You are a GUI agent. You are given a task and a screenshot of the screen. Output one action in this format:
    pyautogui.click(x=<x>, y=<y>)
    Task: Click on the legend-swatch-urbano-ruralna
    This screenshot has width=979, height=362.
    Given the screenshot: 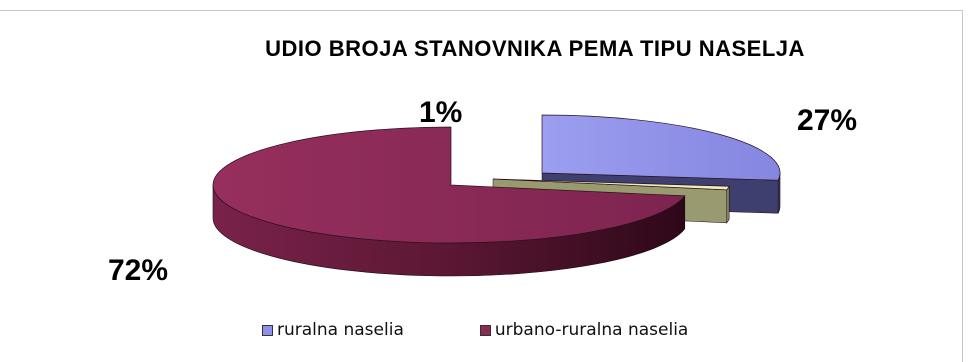 What is the action you would take?
    pyautogui.click(x=485, y=330)
    